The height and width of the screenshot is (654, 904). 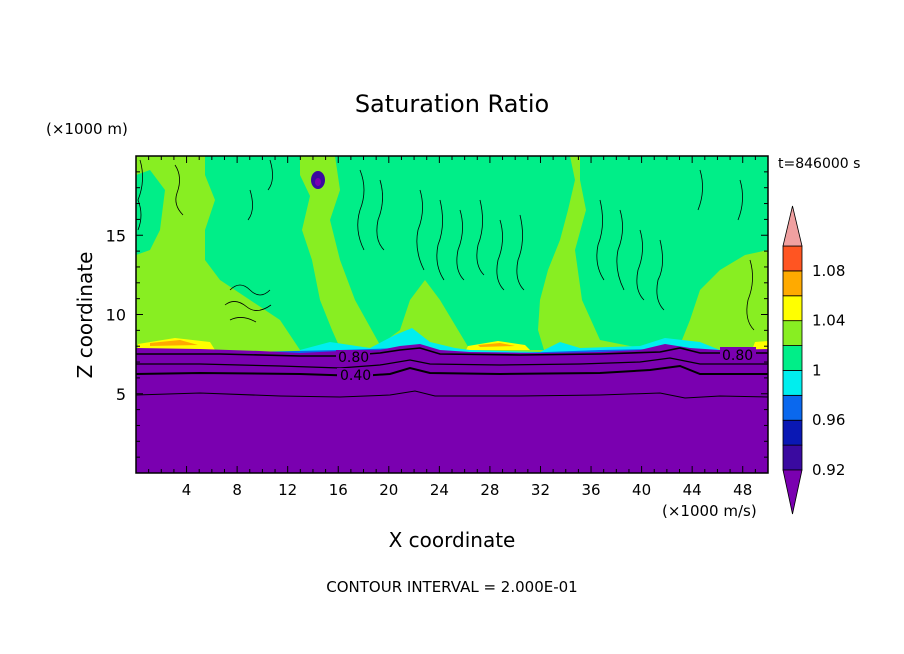 I want to click on contour-line-0.80, so click(x=452, y=352).